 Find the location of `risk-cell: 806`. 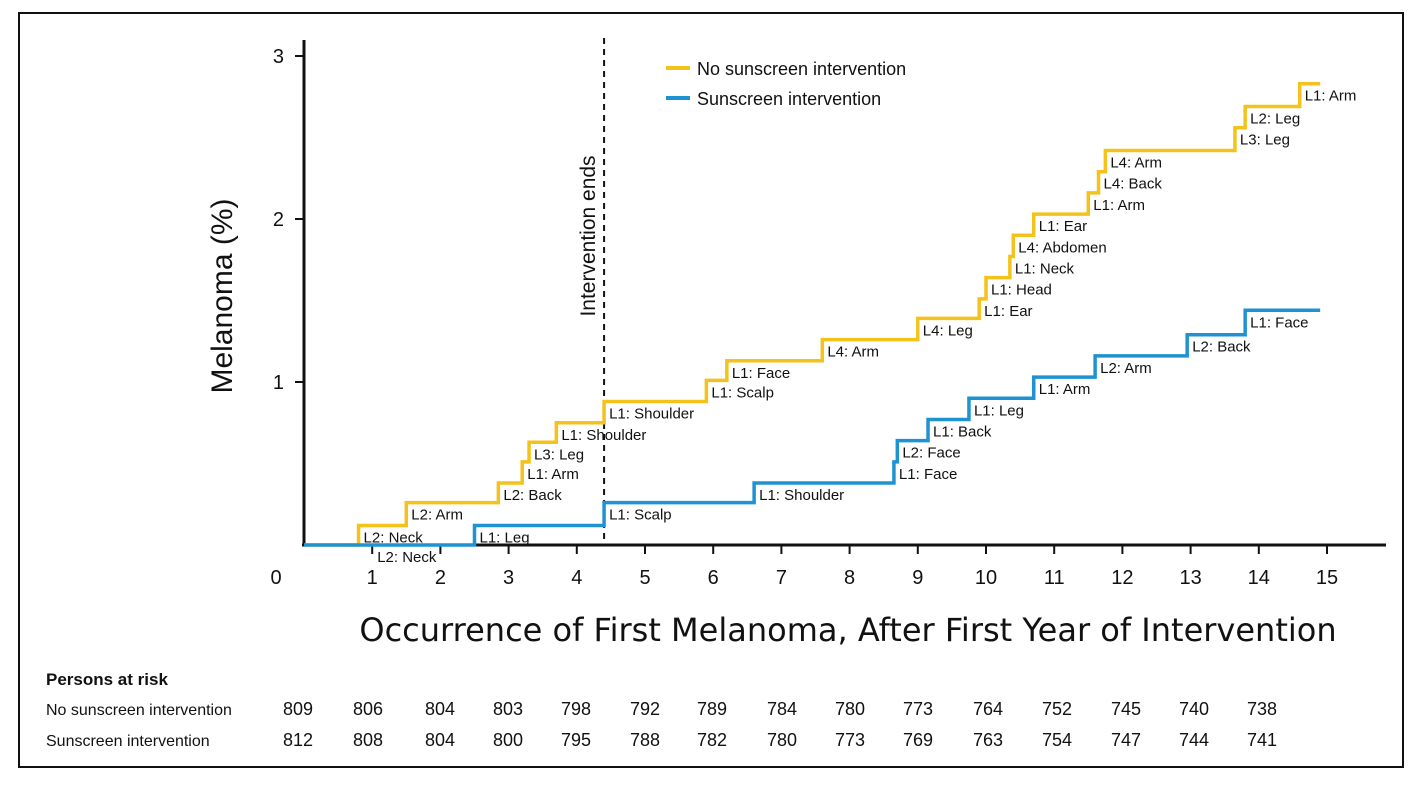

risk-cell: 806 is located at coordinates (368, 709).